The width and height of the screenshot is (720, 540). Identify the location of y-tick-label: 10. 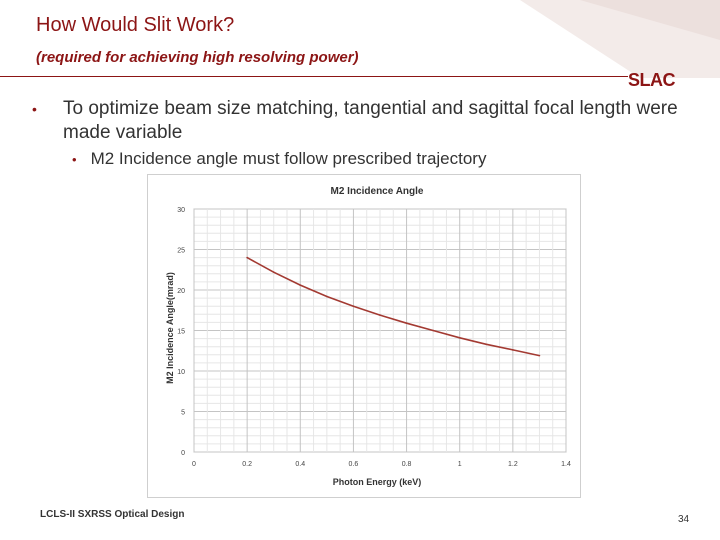
(181, 372).